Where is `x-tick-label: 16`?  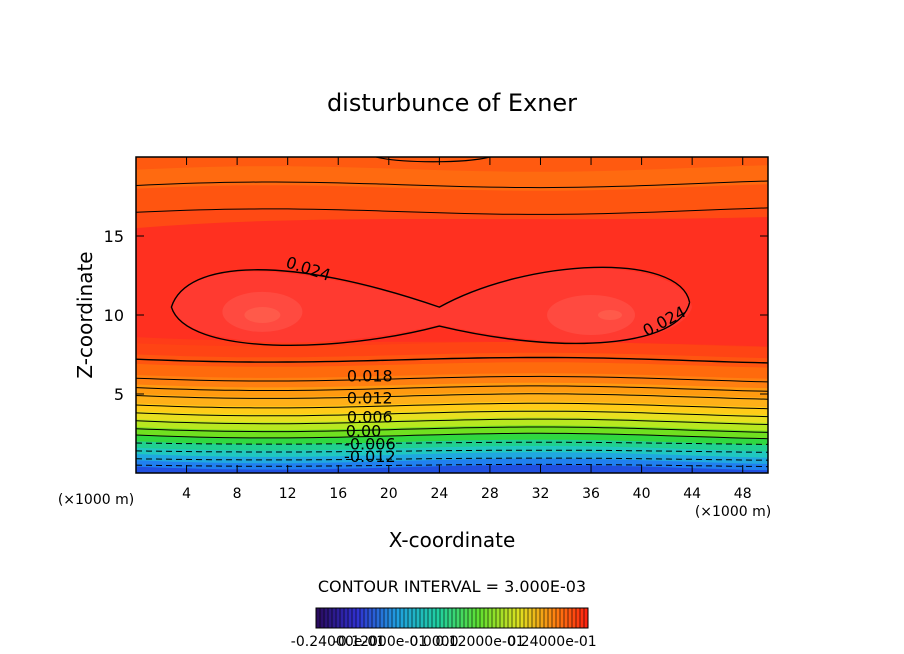 x-tick-label: 16 is located at coordinates (338, 494).